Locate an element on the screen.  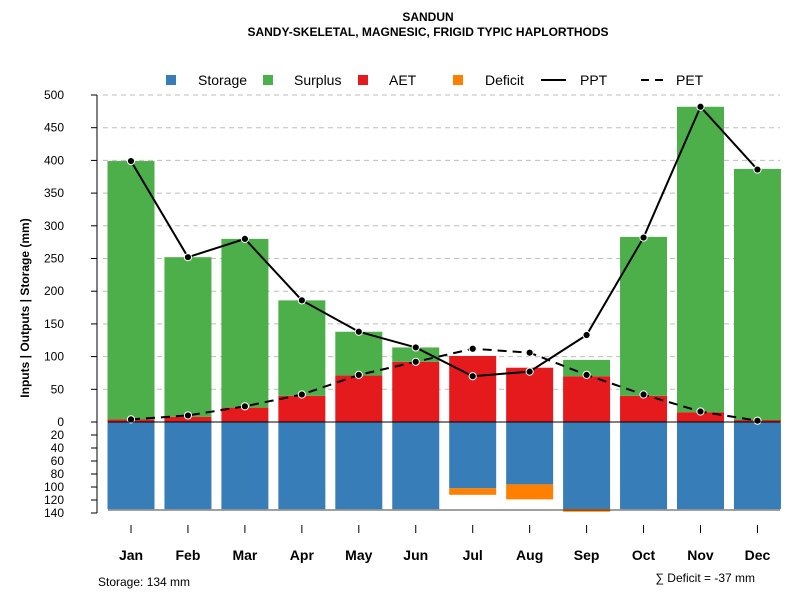
storage-bar-may is located at coordinates (359, 466).